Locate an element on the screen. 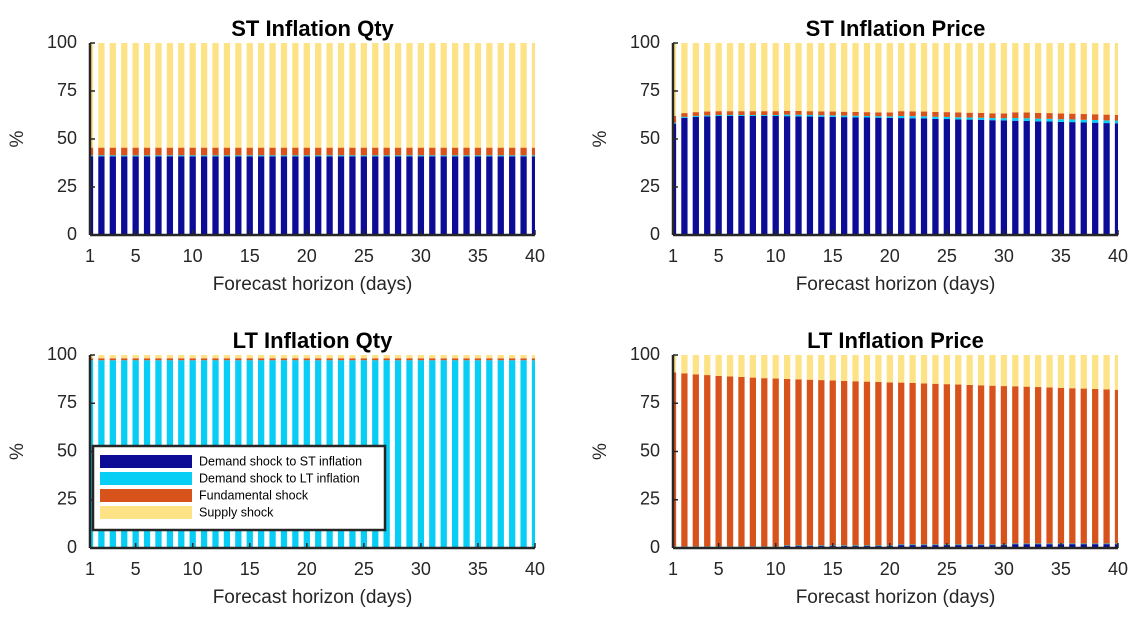 Image resolution: width=1130 pixels, height=620 pixels. x-tick-label: 30 is located at coordinates (421, 569).